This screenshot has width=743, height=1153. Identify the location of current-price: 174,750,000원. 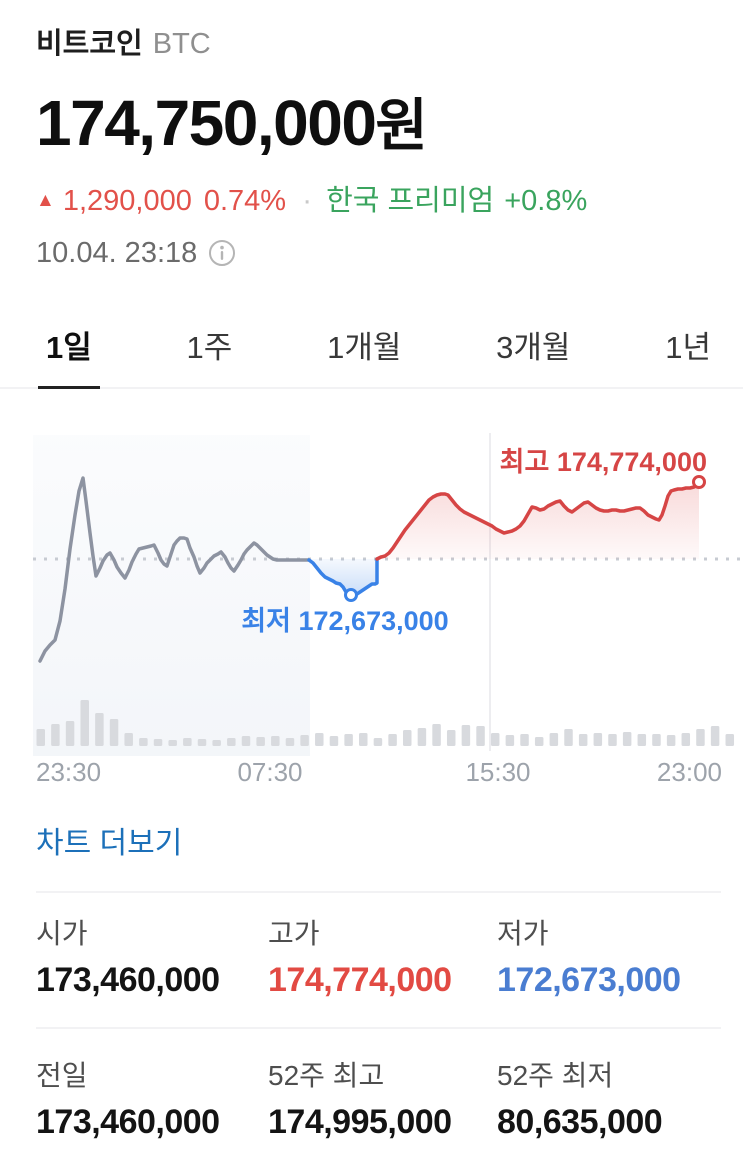
(378, 124).